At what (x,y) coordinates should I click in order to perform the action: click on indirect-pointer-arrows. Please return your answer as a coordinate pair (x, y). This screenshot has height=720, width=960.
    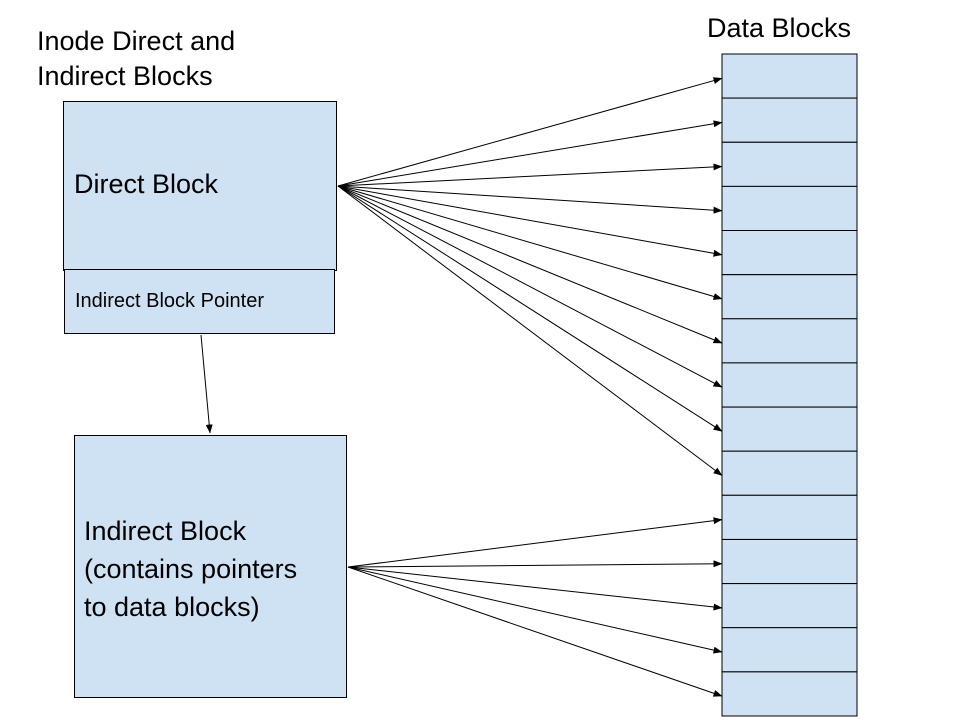
    Looking at the image, I should click on (535, 607).